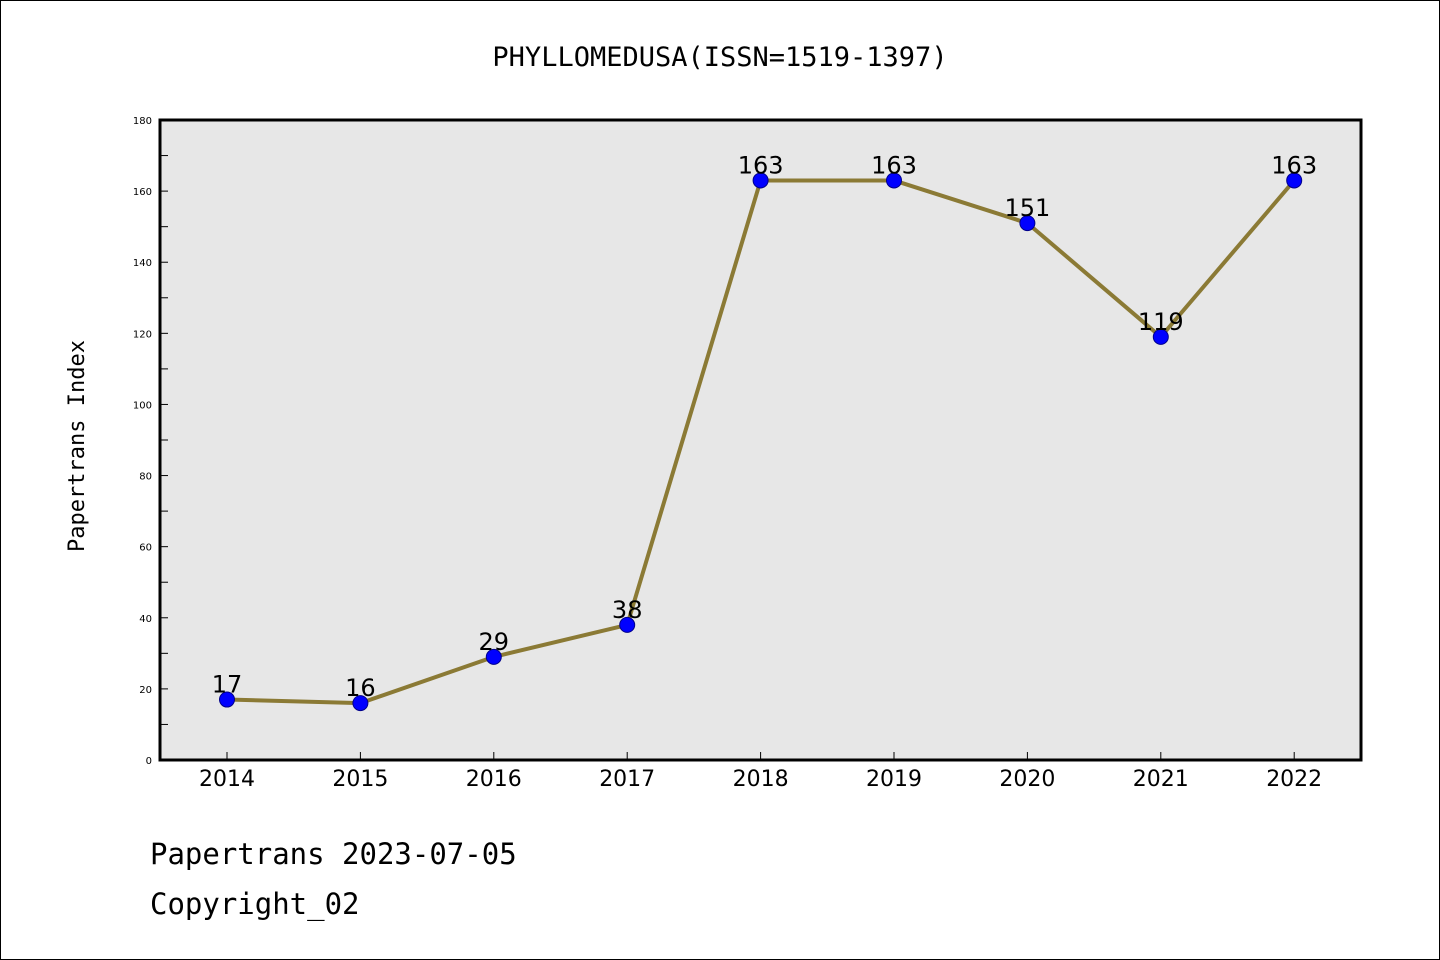  Describe the element at coordinates (255, 904) in the screenshot. I see `footer-copyright-line: Copyright_02` at that location.